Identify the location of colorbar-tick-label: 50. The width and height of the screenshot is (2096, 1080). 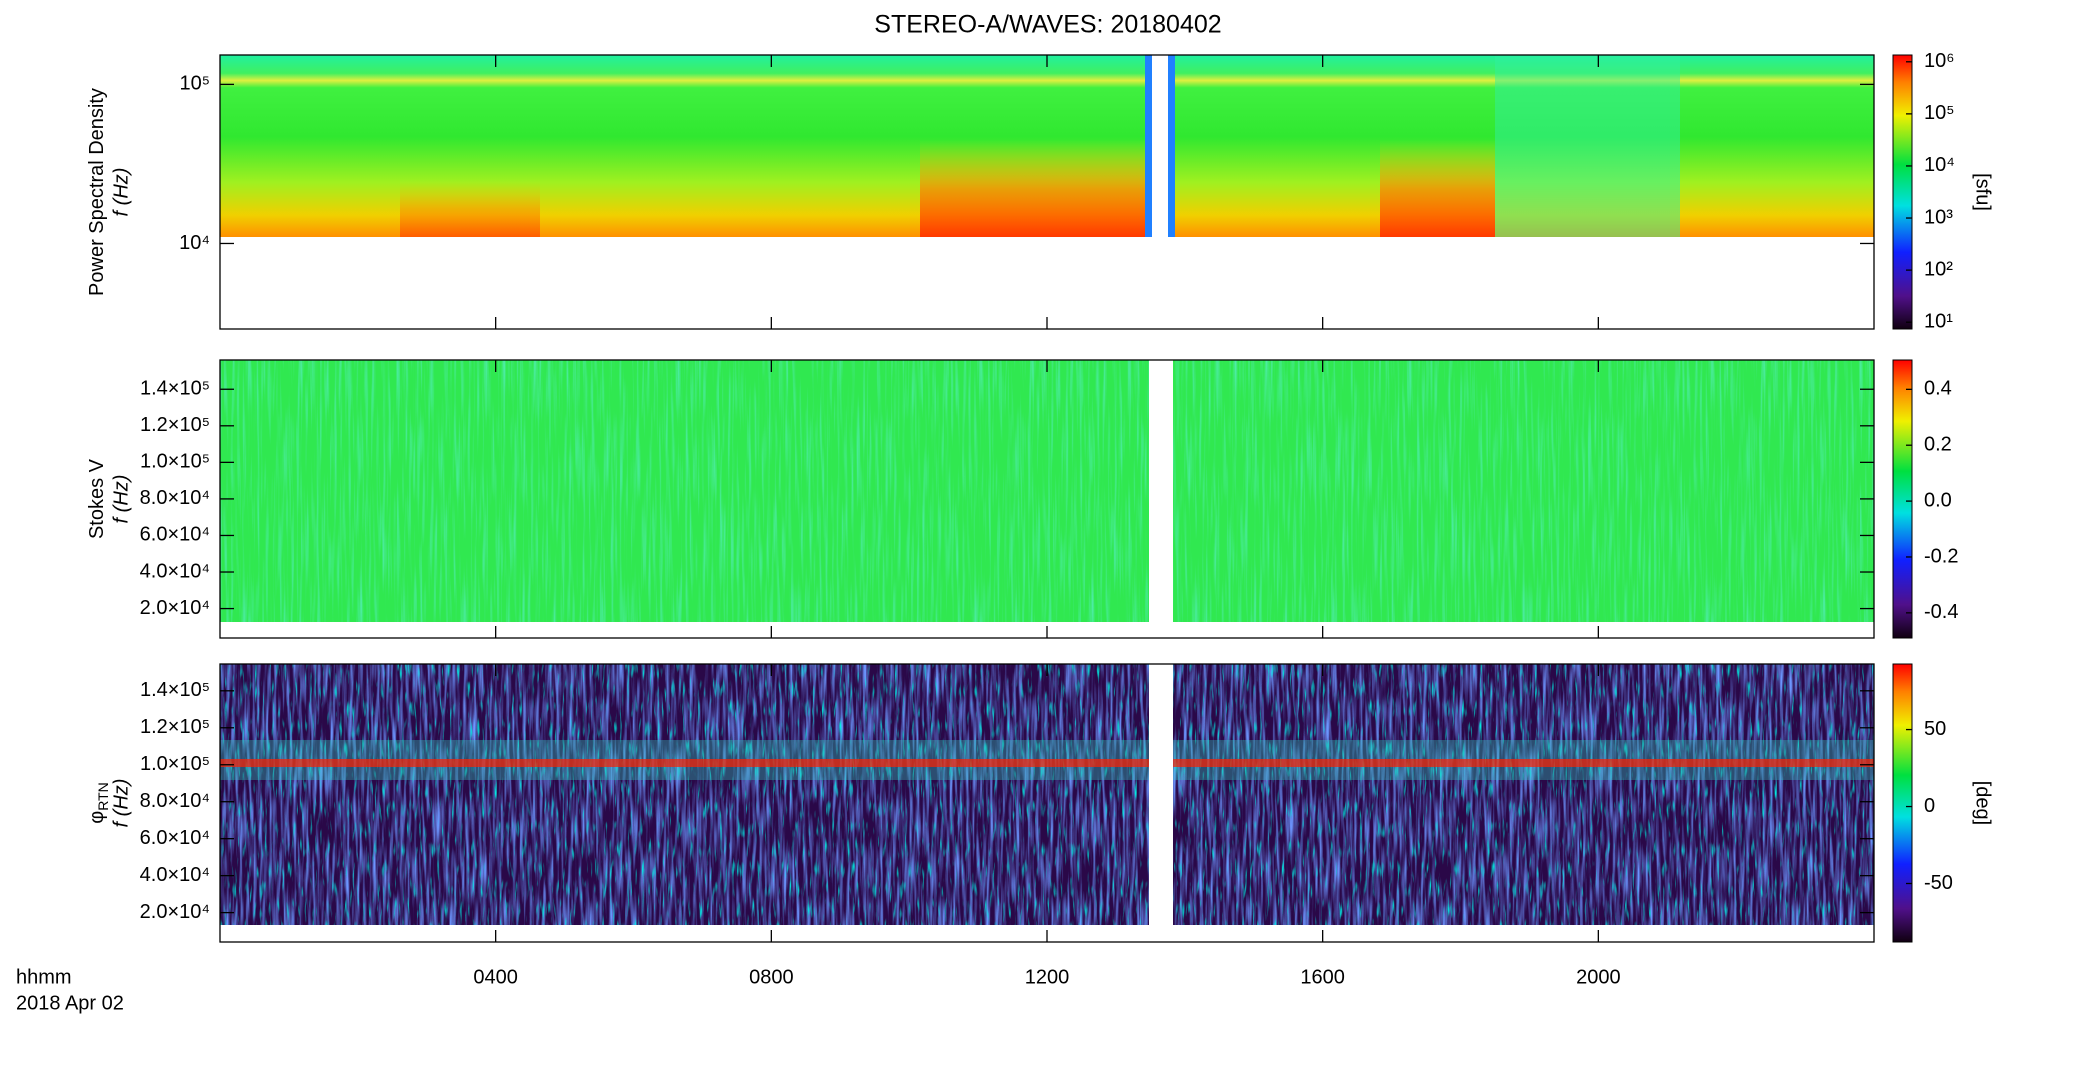
(1935, 729).